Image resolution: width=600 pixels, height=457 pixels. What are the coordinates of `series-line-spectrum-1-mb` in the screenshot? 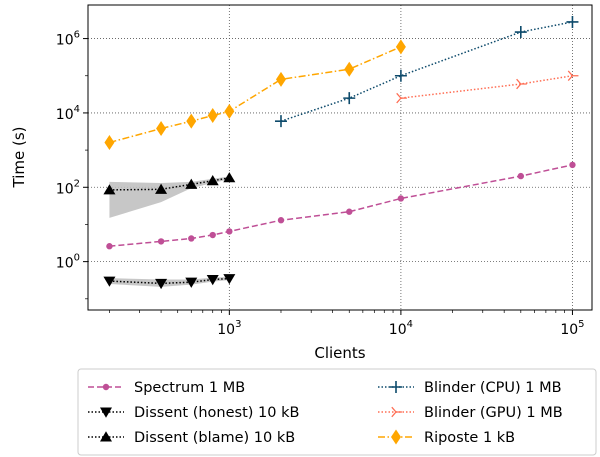 It's located at (341, 205).